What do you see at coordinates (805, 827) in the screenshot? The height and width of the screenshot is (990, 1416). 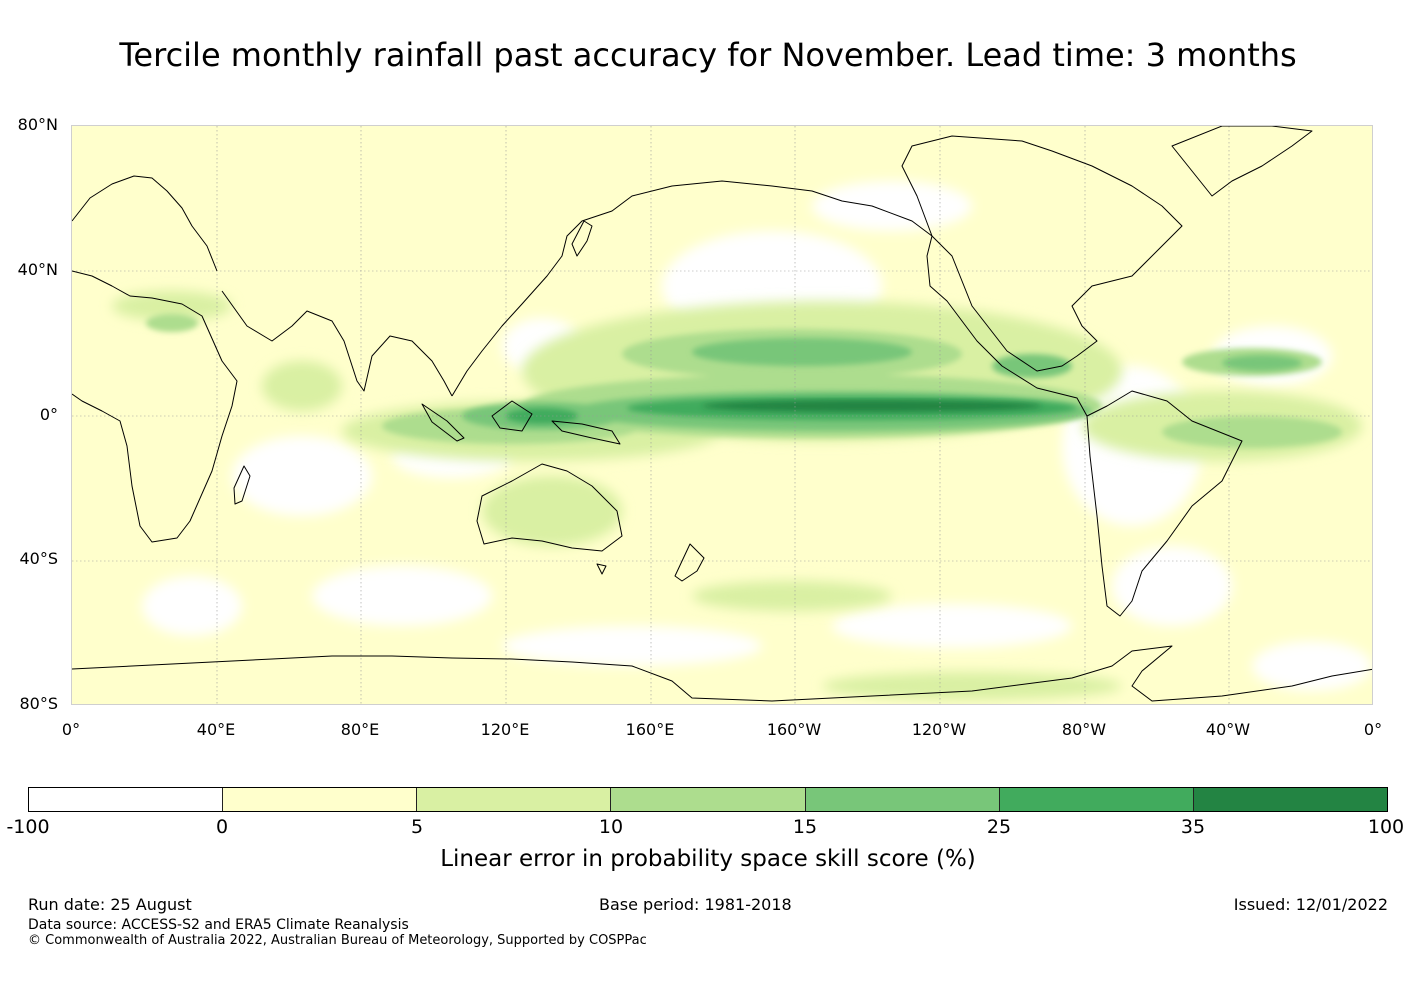 I see `colorbar-tick: 15` at bounding box center [805, 827].